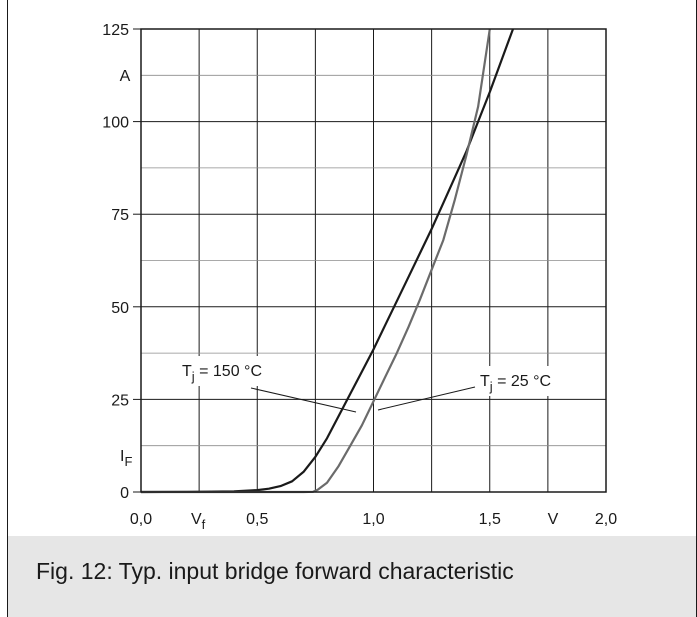  What do you see at coordinates (141, 519) in the screenshot?
I see `x-tick-label-0: 0,0` at bounding box center [141, 519].